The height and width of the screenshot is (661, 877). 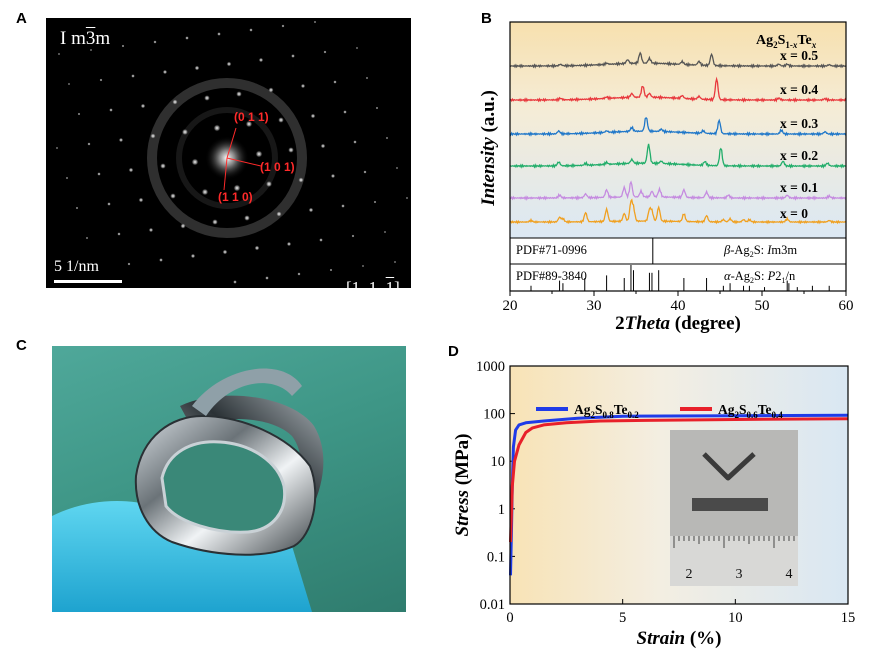 I want to click on scale-bar-line, so click(x=88, y=281).